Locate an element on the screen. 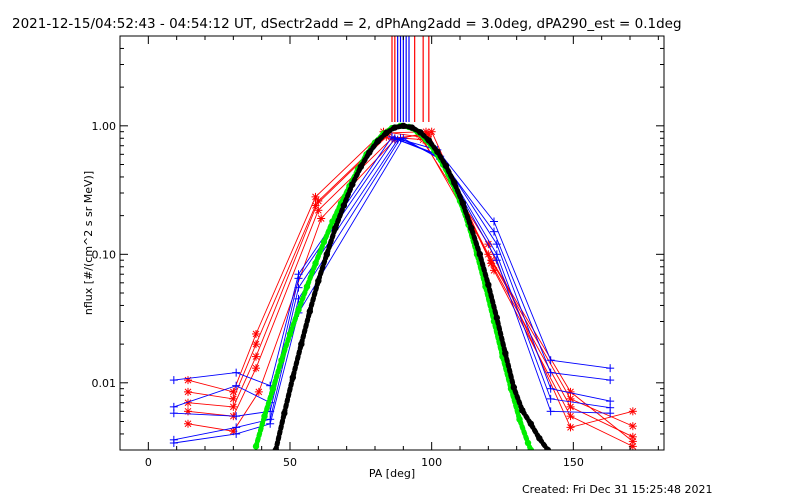  x-tick-label-0: 0 is located at coordinates (148, 462).